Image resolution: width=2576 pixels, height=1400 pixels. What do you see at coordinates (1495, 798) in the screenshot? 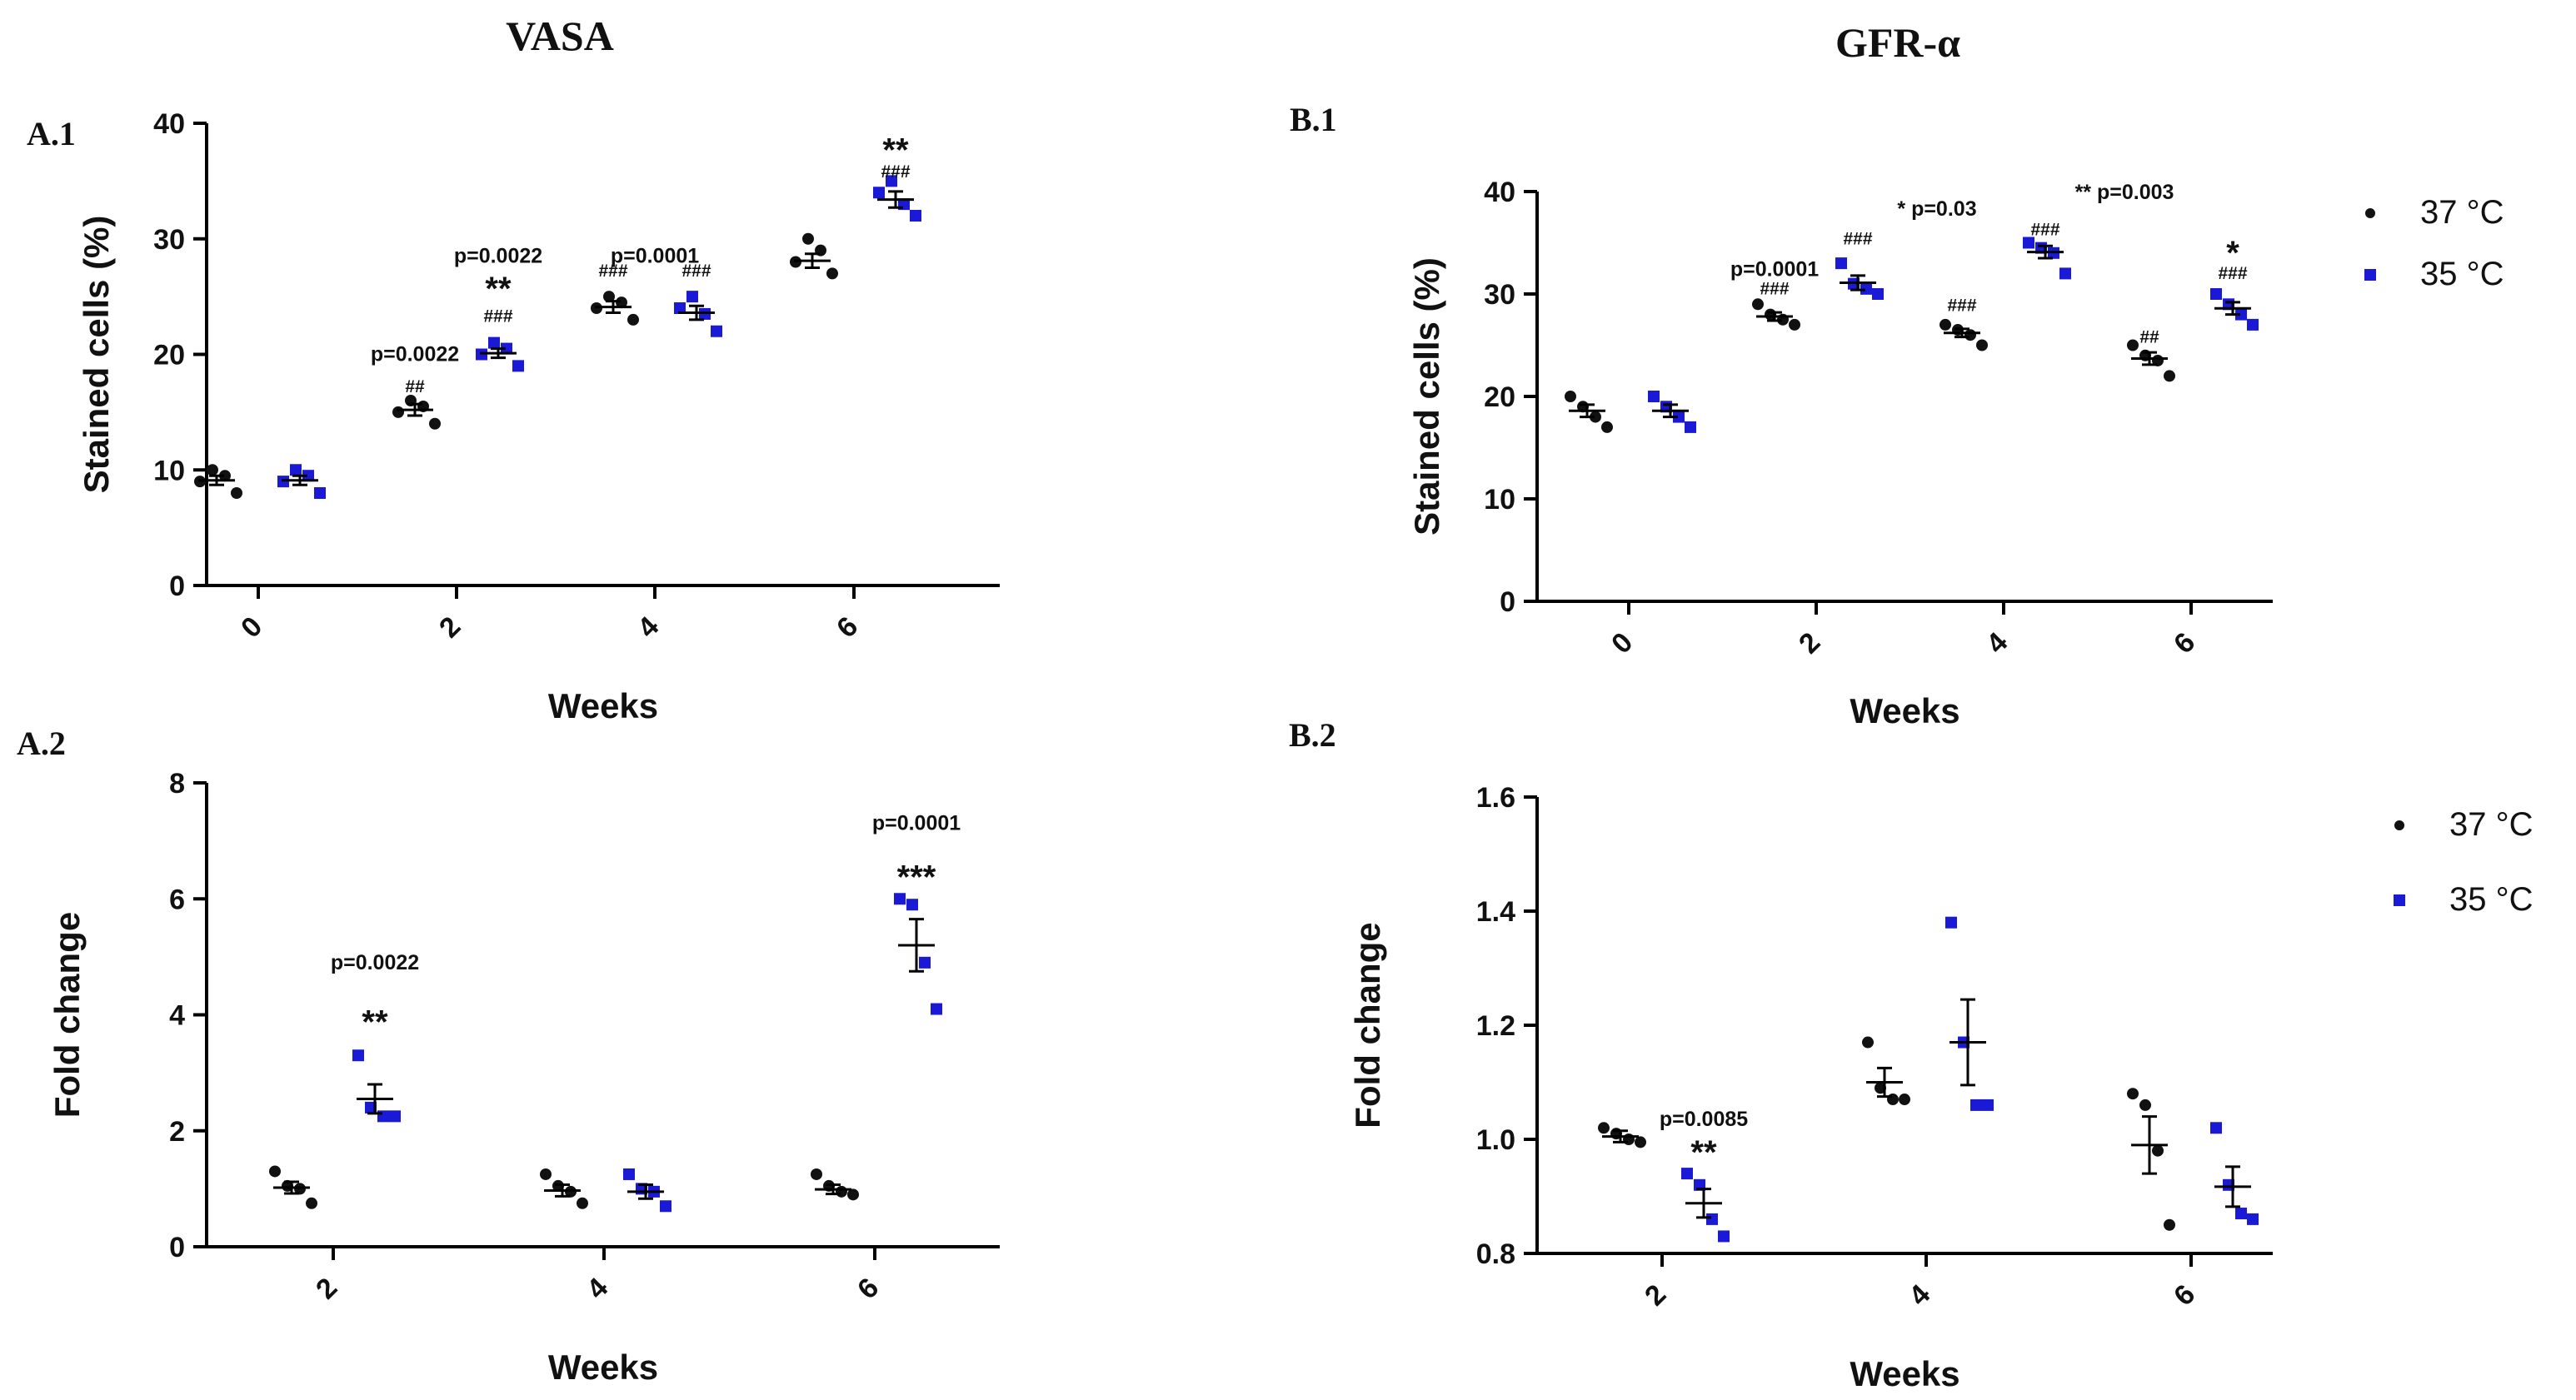
I see `y-tick-label: 1.6` at bounding box center [1495, 798].